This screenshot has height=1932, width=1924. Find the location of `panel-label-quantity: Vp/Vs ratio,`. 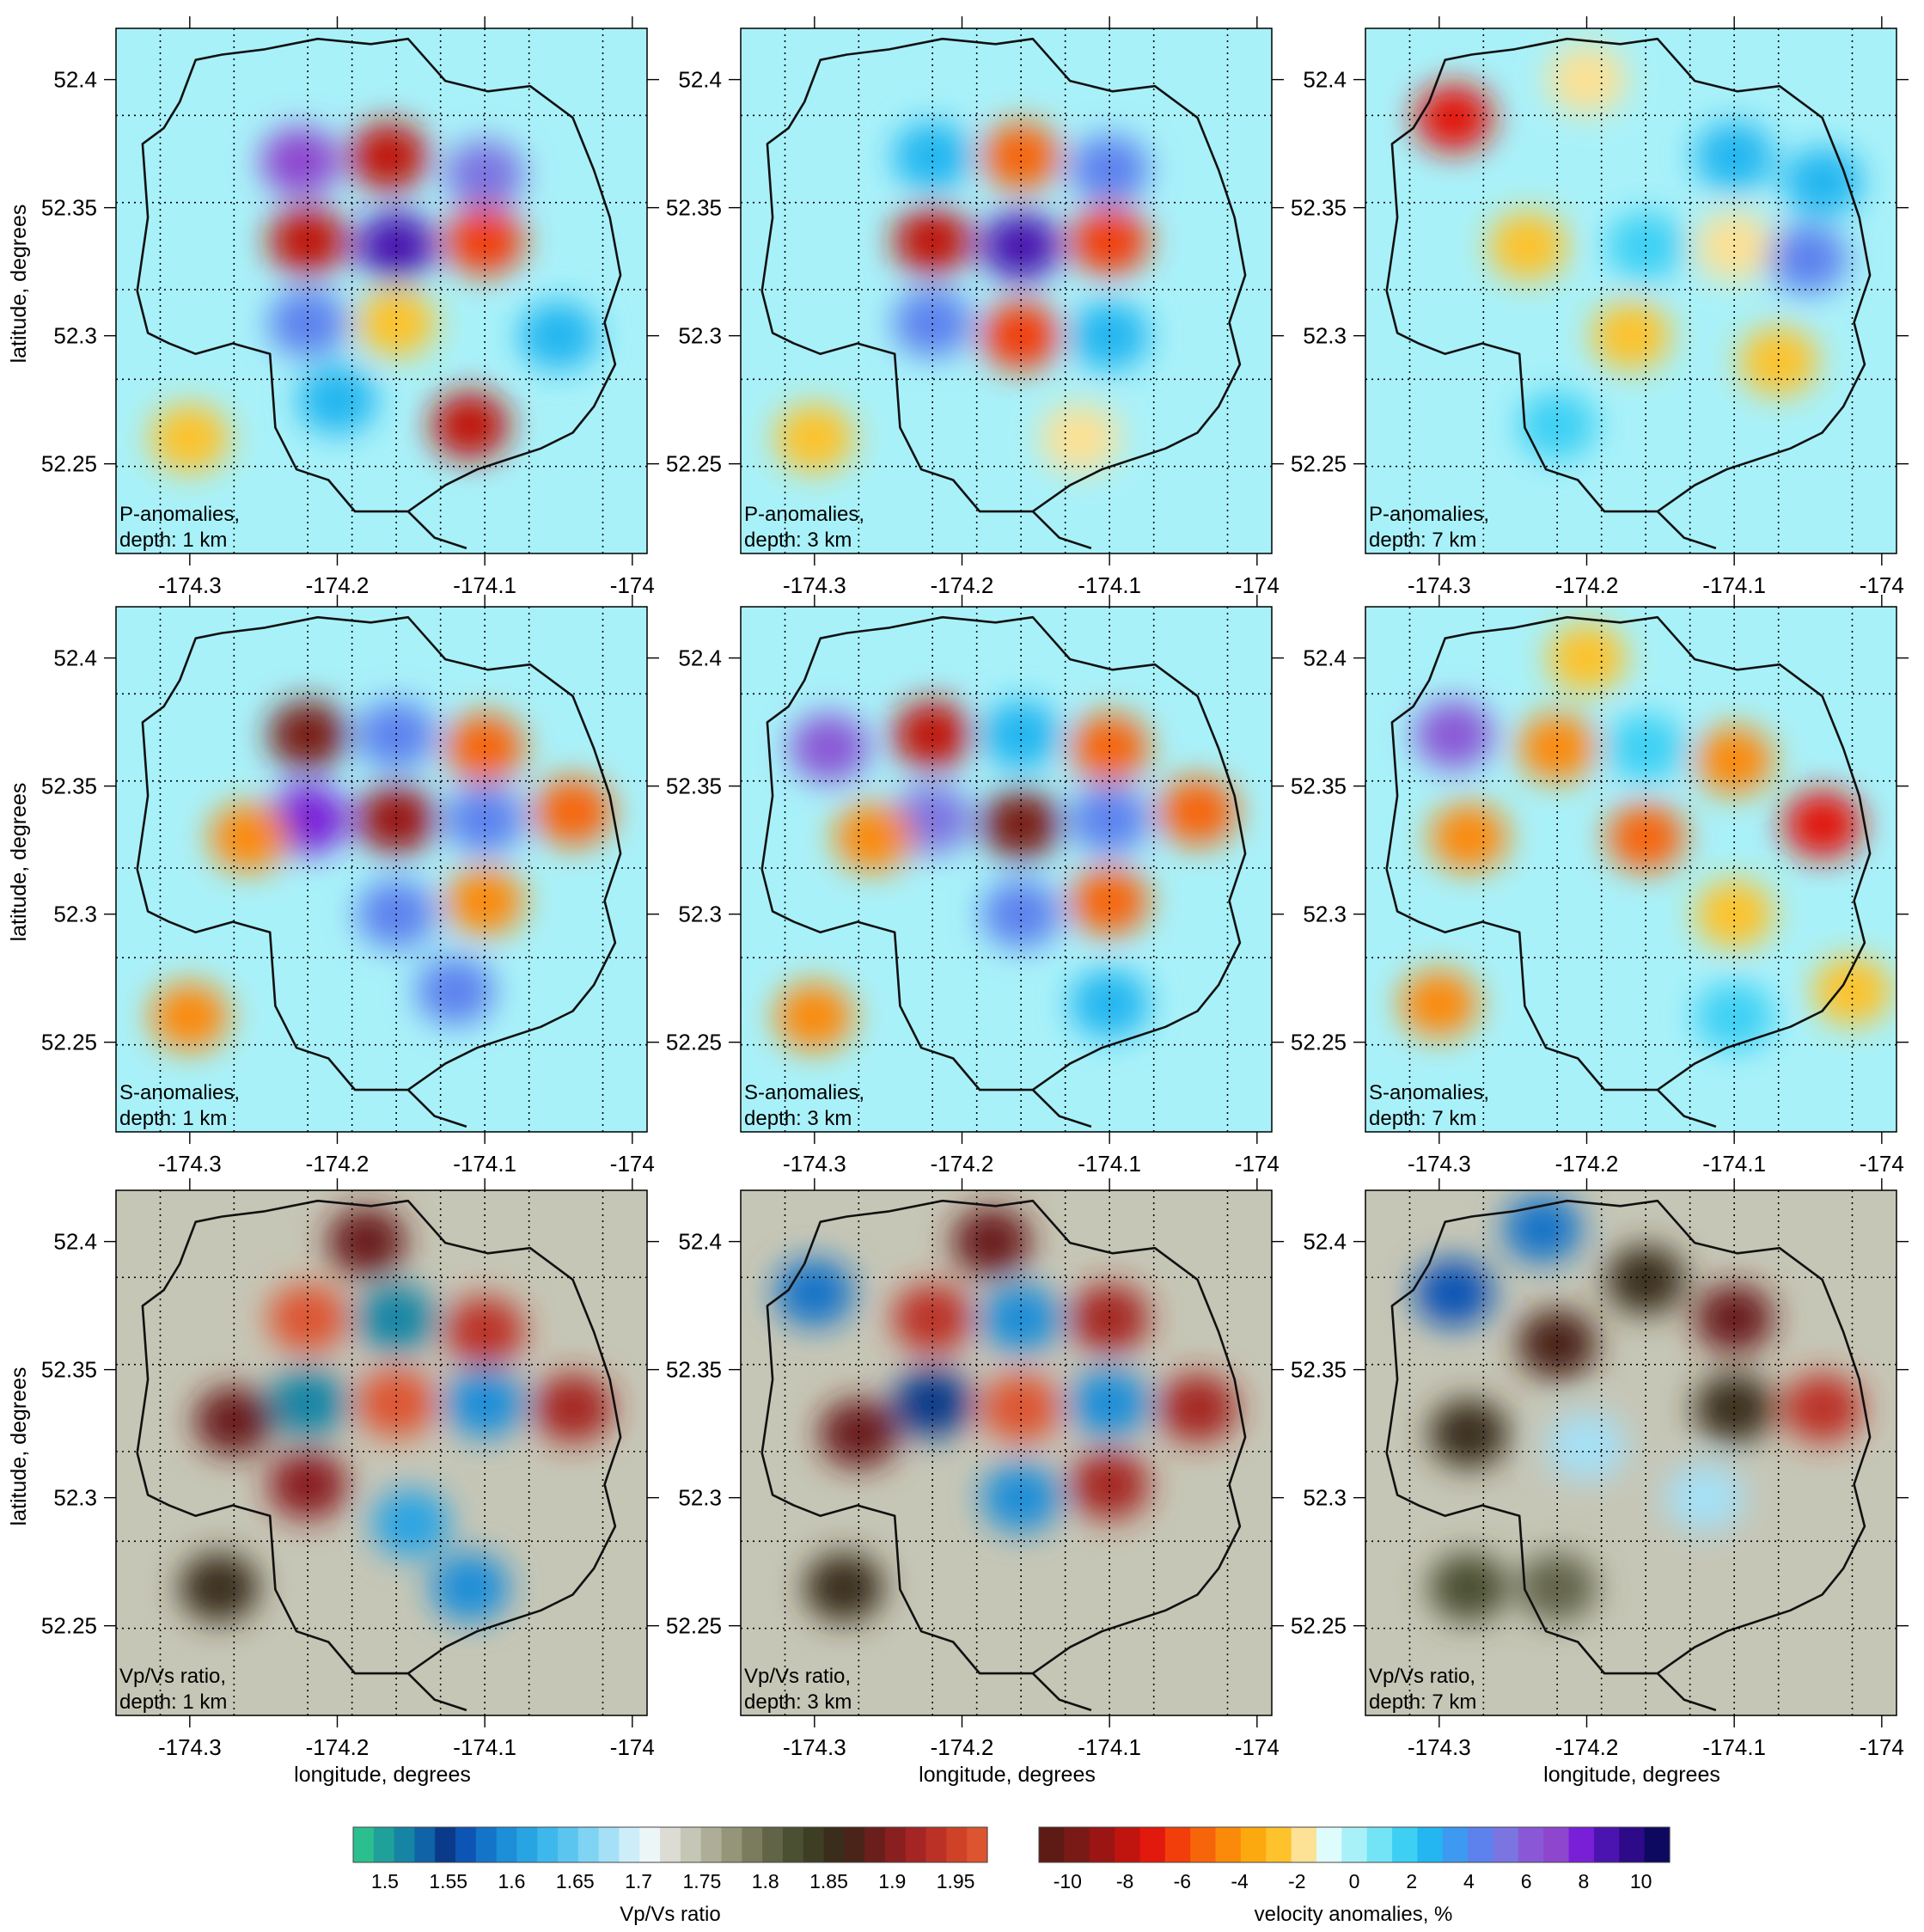

panel-label-quantity: Vp/Vs ratio, is located at coordinates (1422, 1676).